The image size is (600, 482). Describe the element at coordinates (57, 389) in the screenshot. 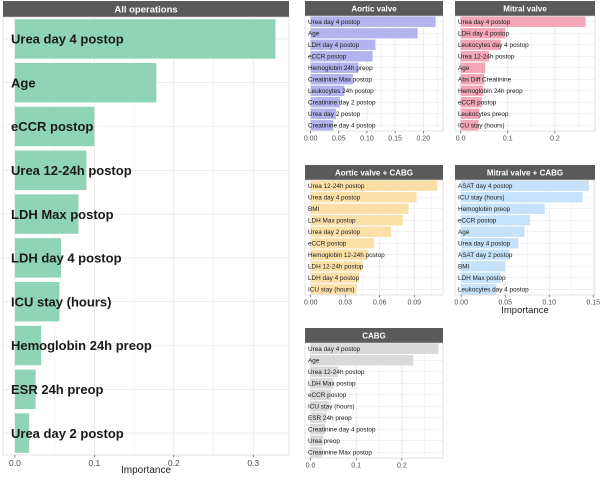

I see `bar-label: ESR 24h preop` at that location.